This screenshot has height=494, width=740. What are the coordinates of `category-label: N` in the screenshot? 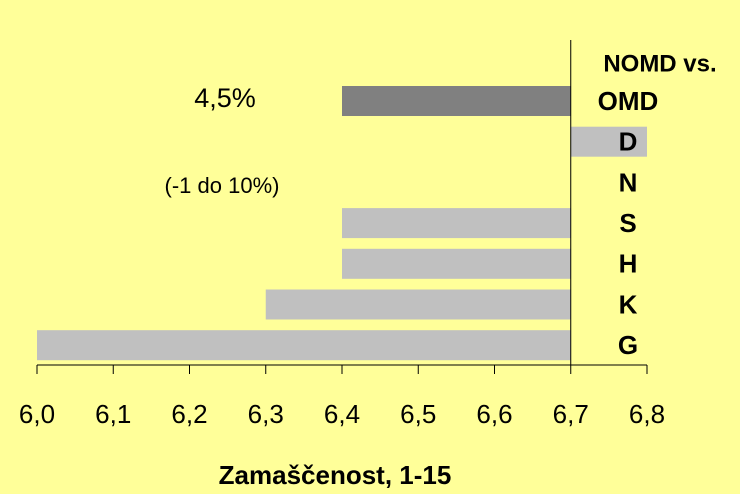 It's located at (628, 182).